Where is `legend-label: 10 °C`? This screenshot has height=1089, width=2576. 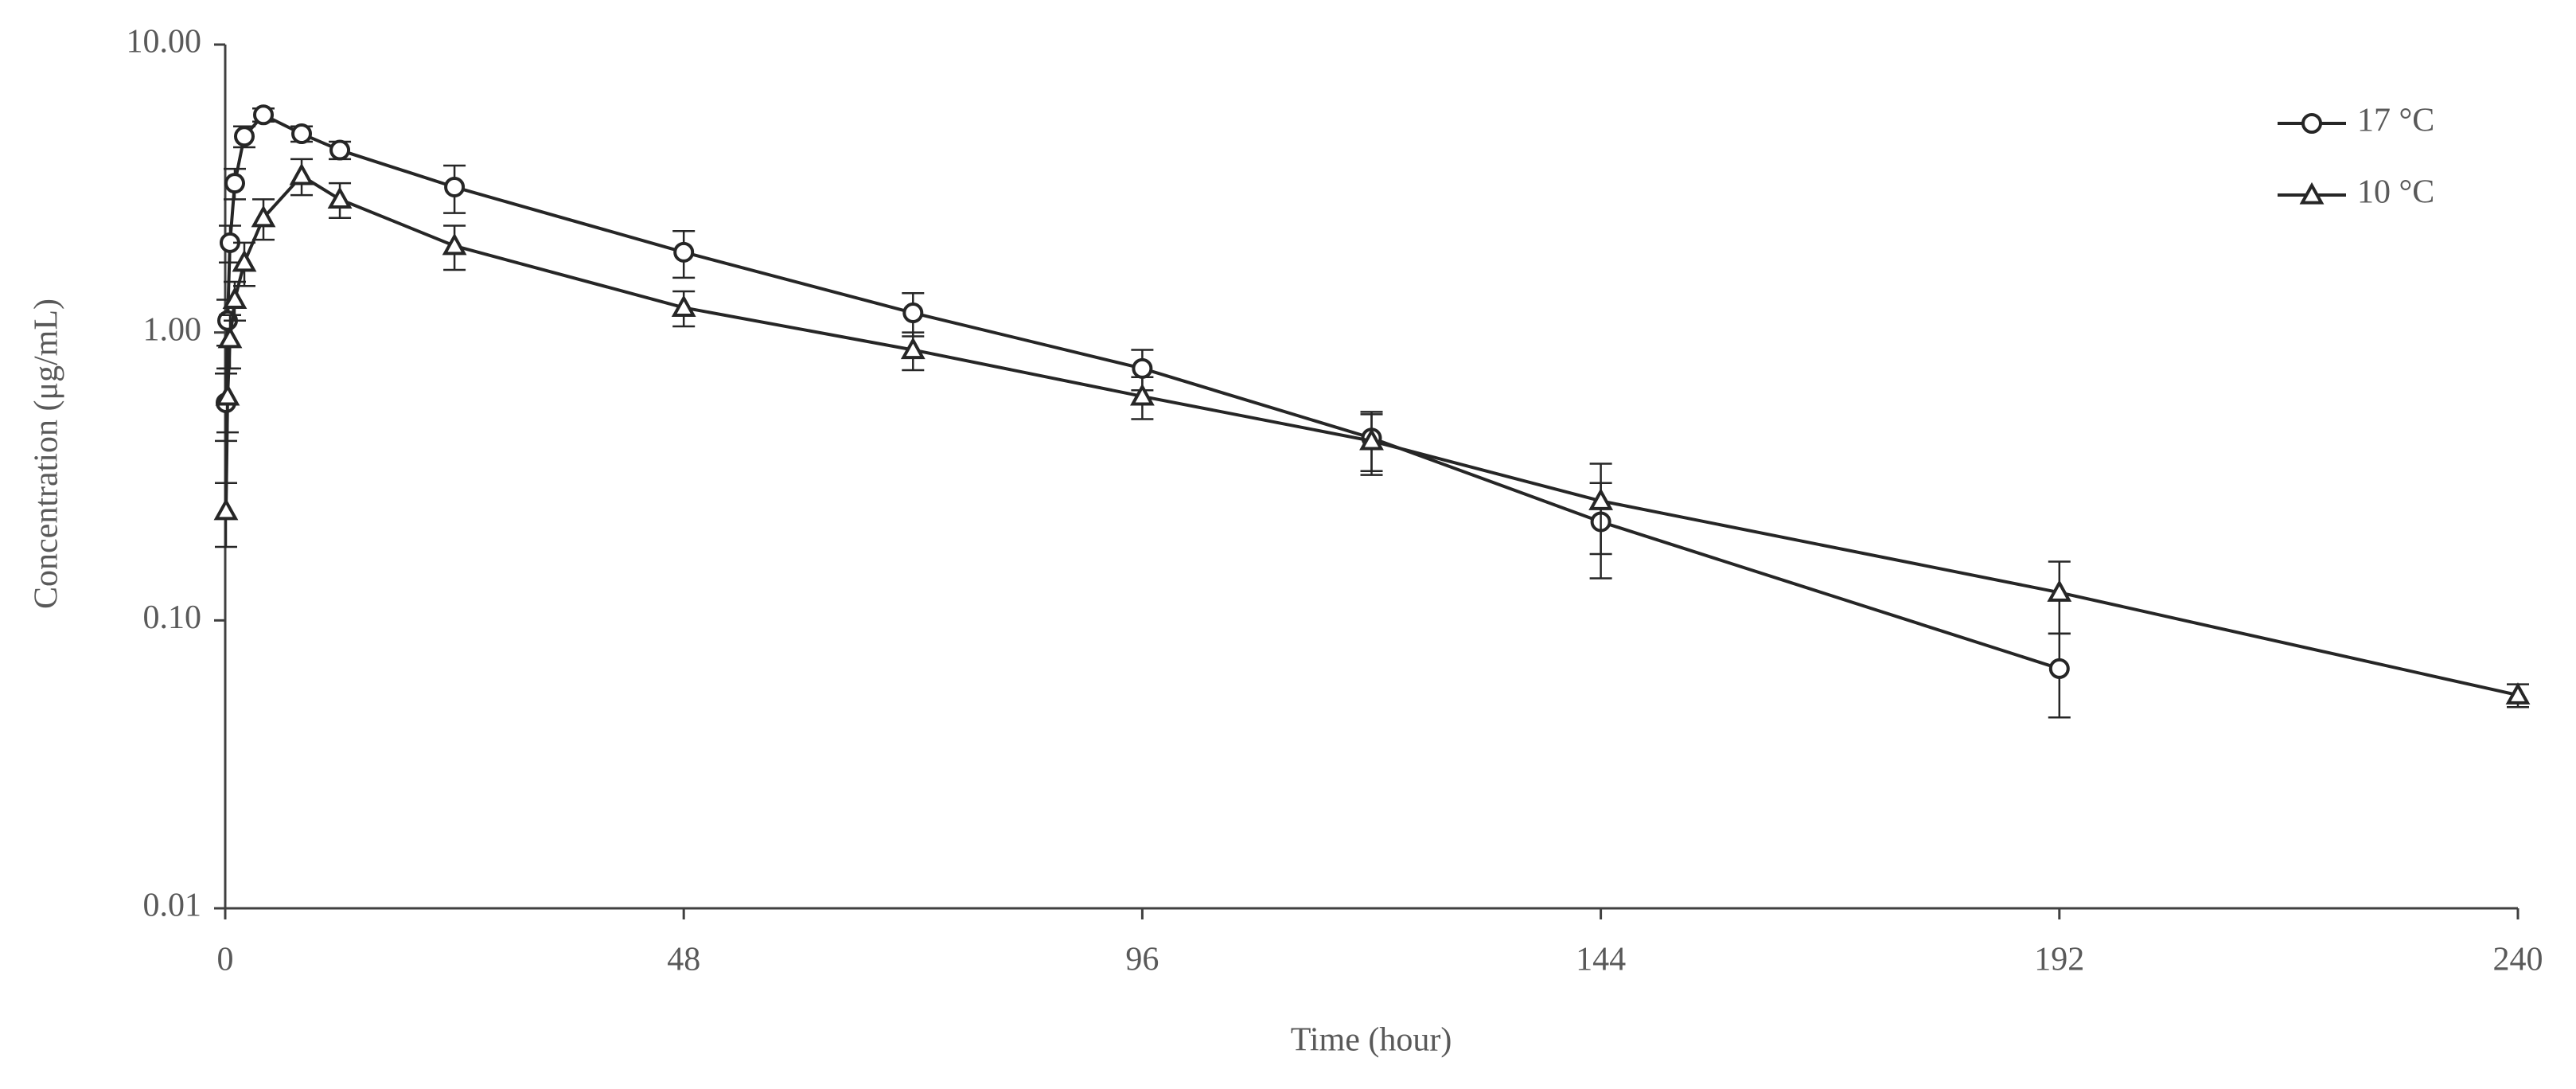
legend-label: 10 °C is located at coordinates (2395, 192).